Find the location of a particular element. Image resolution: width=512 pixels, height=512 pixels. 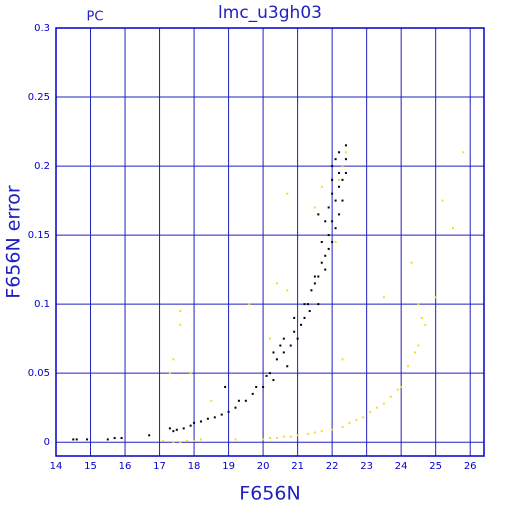

y-axis-label: F656N error is located at coordinates (14, 242).